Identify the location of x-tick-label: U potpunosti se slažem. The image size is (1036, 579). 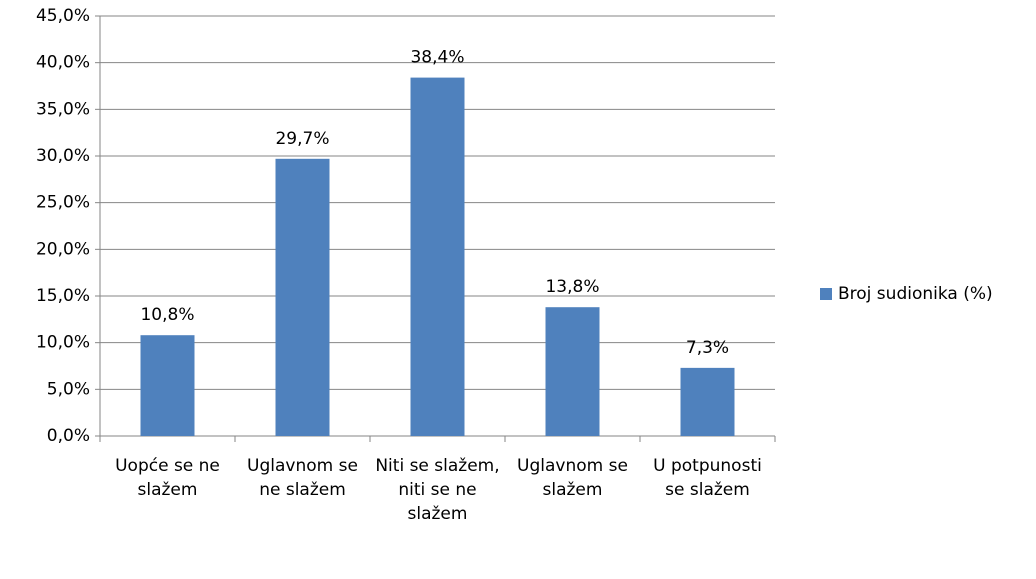
(707, 478).